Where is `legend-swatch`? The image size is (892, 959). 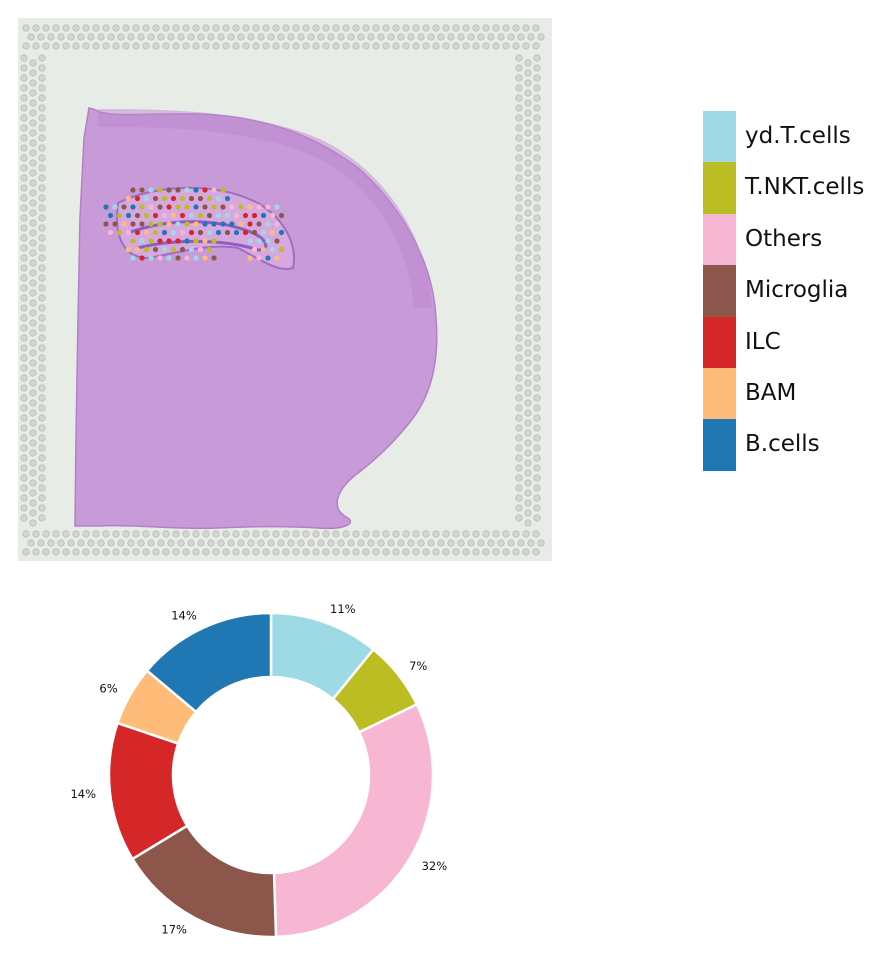 legend-swatch is located at coordinates (719, 239).